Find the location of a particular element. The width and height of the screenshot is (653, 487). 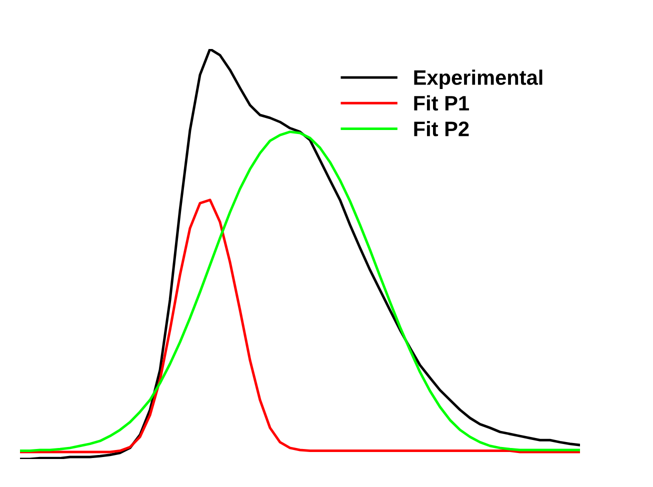

legend-label: Fit P2 is located at coordinates (441, 128).